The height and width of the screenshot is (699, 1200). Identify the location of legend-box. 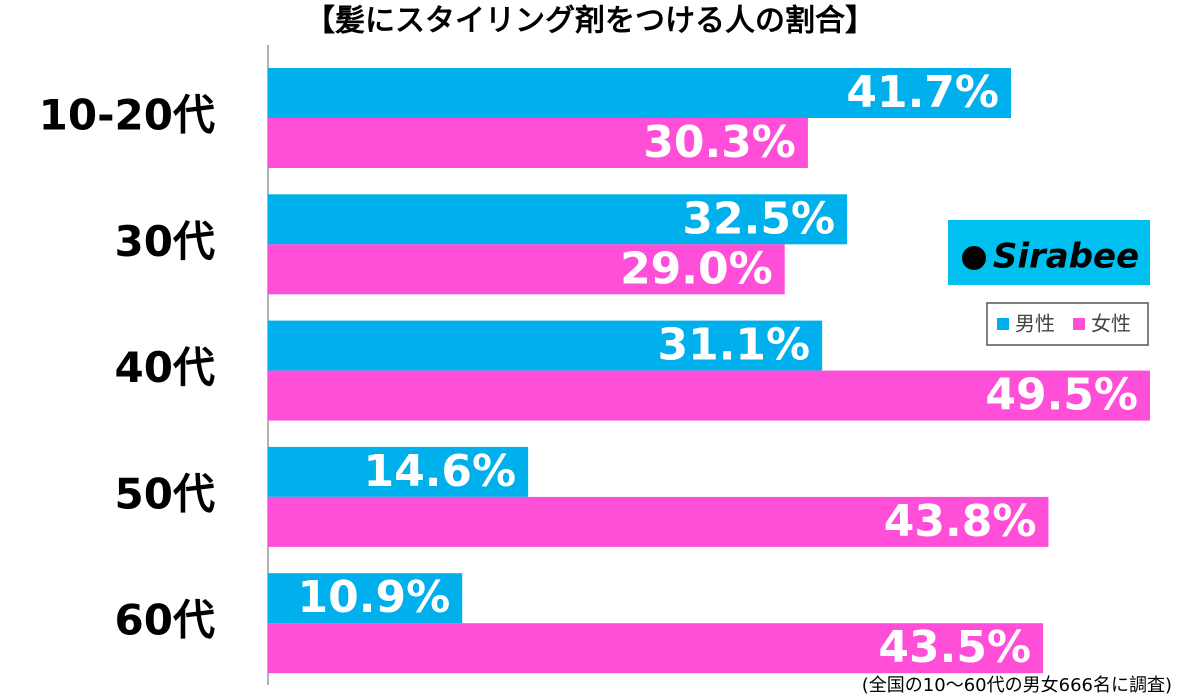
(1067, 324).